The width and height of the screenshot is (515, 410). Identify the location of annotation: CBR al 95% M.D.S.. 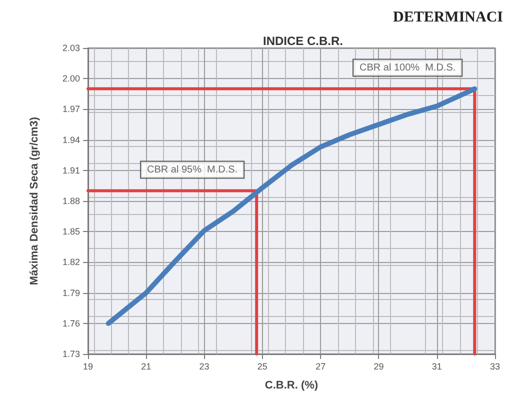
(192, 170).